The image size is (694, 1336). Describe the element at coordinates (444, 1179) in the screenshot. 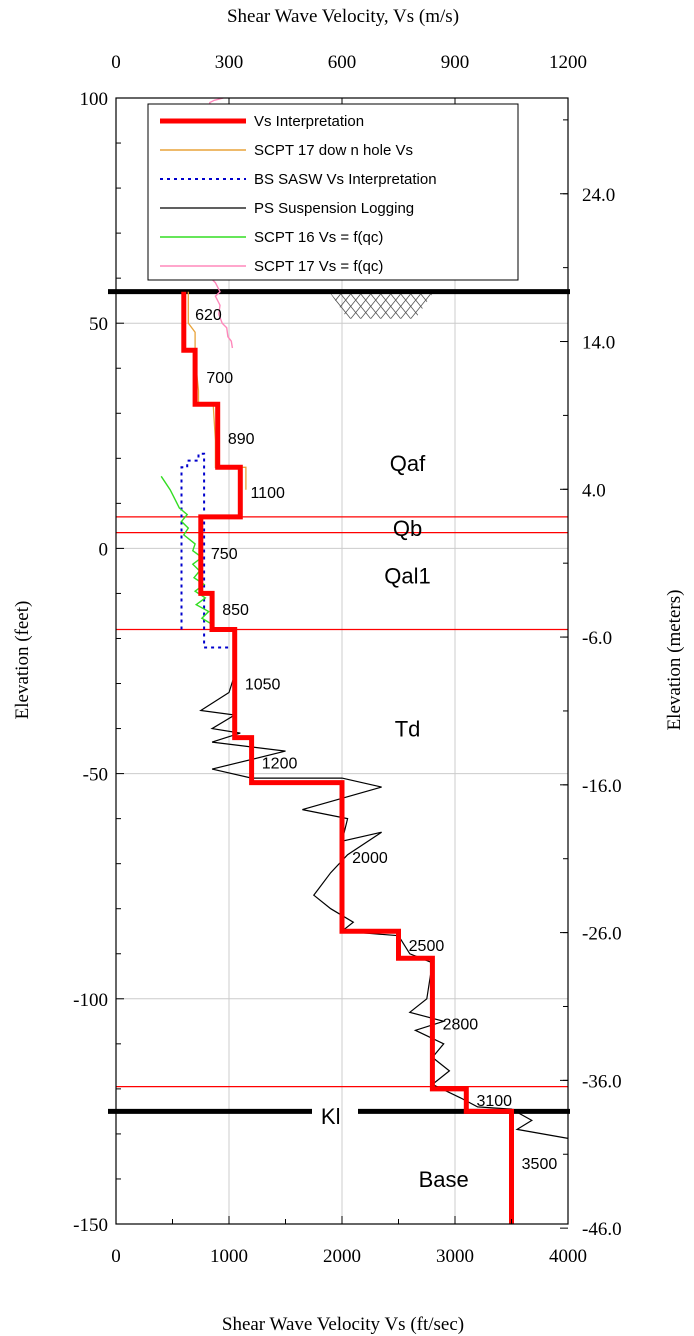

I see `layer-label-5: Base` at that location.